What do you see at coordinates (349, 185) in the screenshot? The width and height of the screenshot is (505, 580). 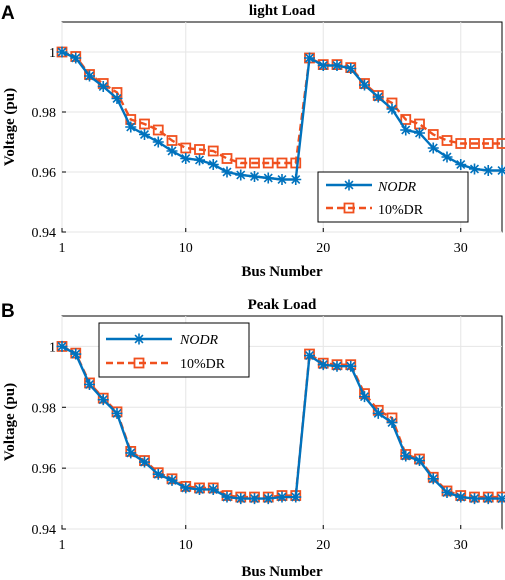 I see `panel-a-legend-marker-nodr` at bounding box center [349, 185].